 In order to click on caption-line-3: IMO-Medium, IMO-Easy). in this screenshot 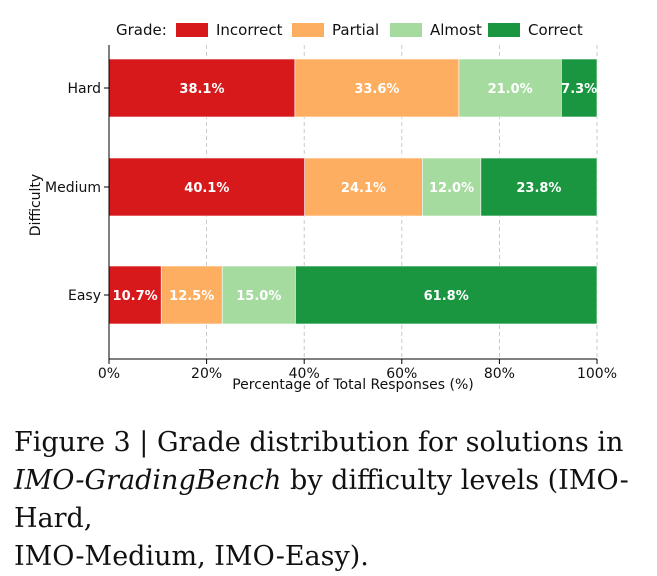, I will do `click(191, 556)`.